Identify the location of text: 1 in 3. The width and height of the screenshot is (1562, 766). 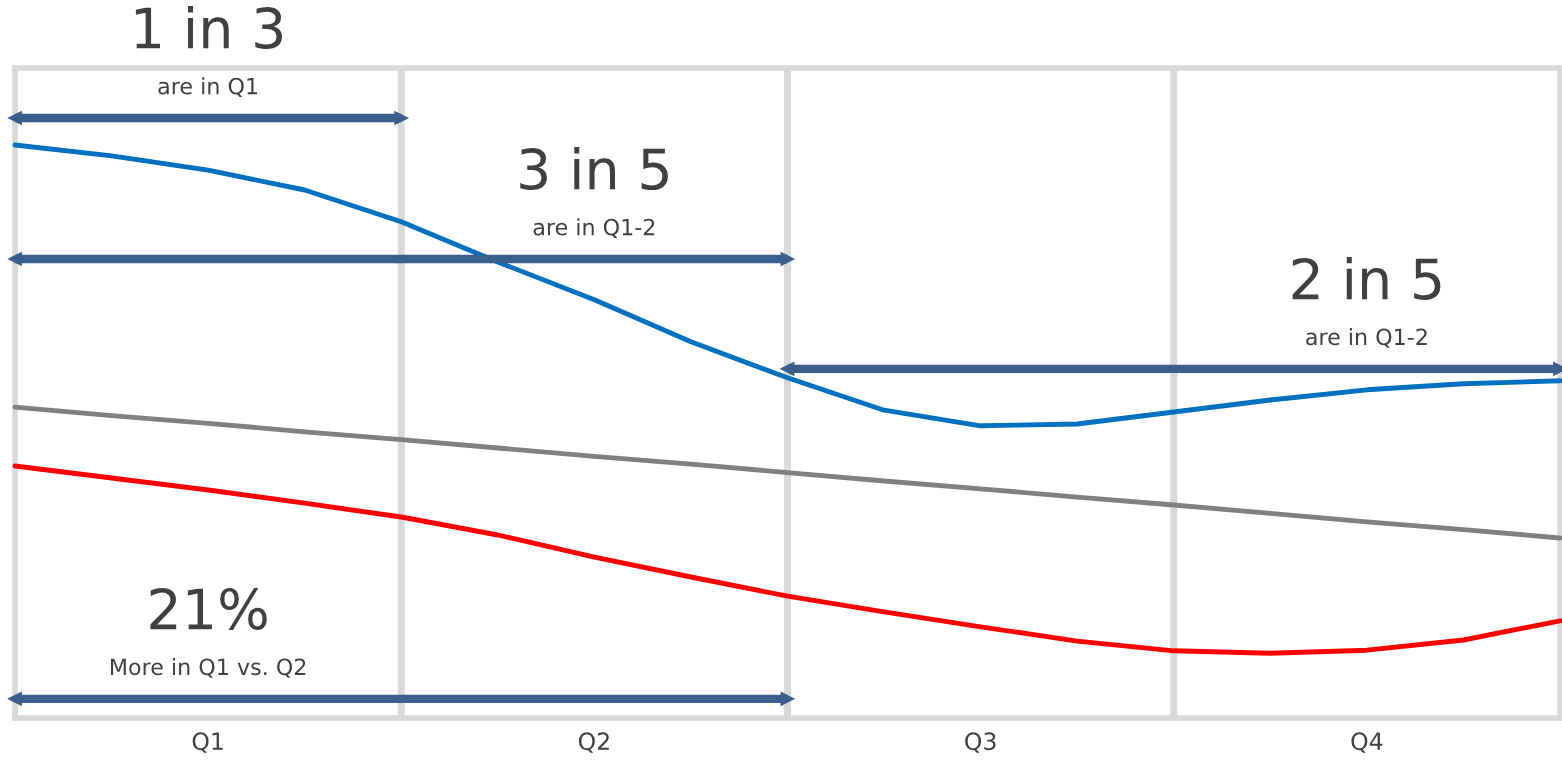
(209, 28).